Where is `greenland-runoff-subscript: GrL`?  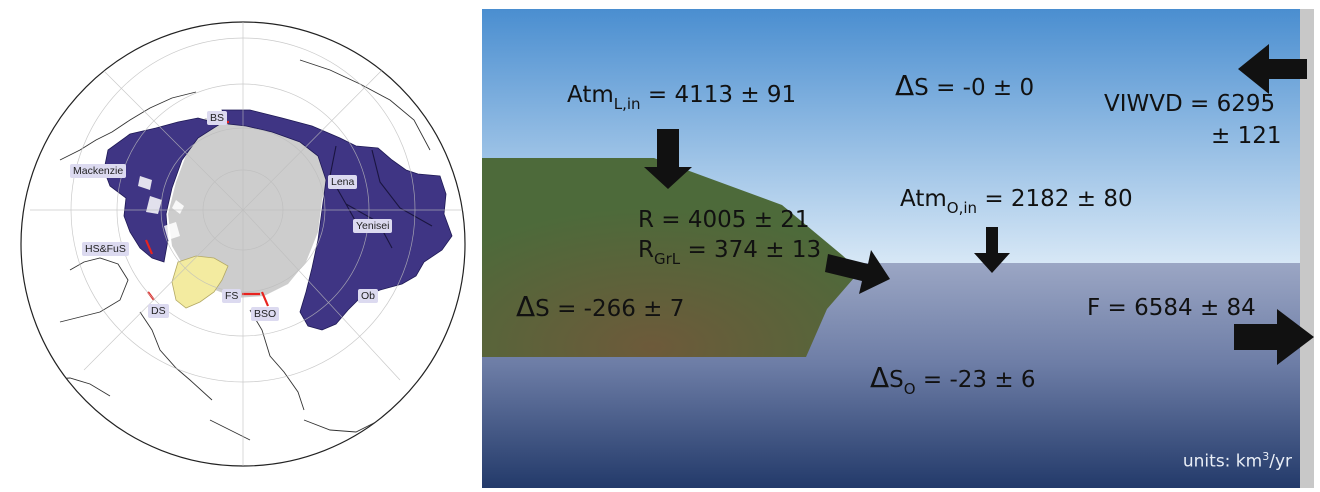 greenland-runoff-subscript: GrL is located at coordinates (667, 259).